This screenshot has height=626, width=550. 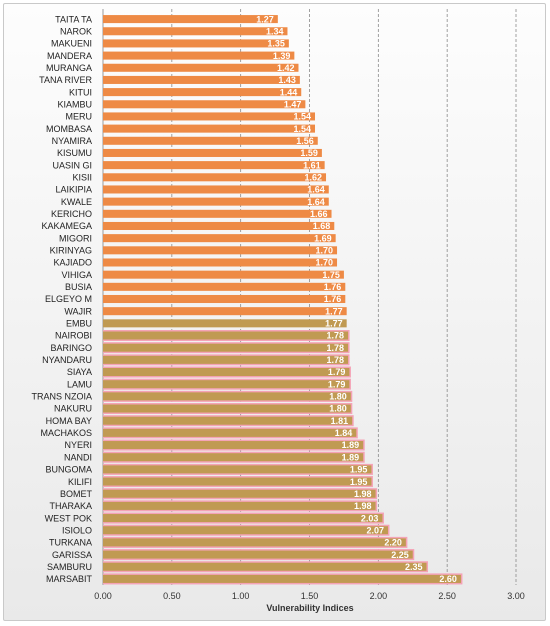 I want to click on x-tick-label: 3.00, so click(x=516, y=596).